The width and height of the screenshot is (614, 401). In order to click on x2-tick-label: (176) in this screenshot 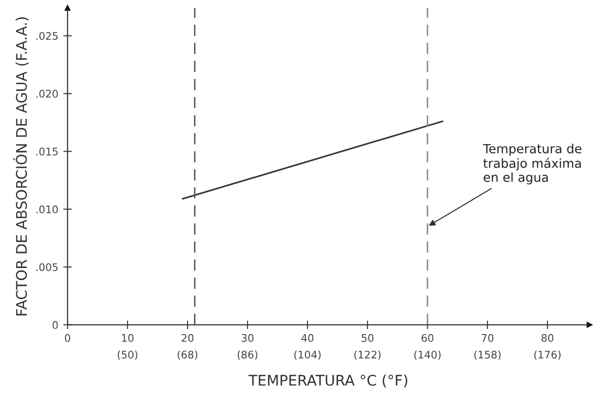, I will do `click(547, 355)`.